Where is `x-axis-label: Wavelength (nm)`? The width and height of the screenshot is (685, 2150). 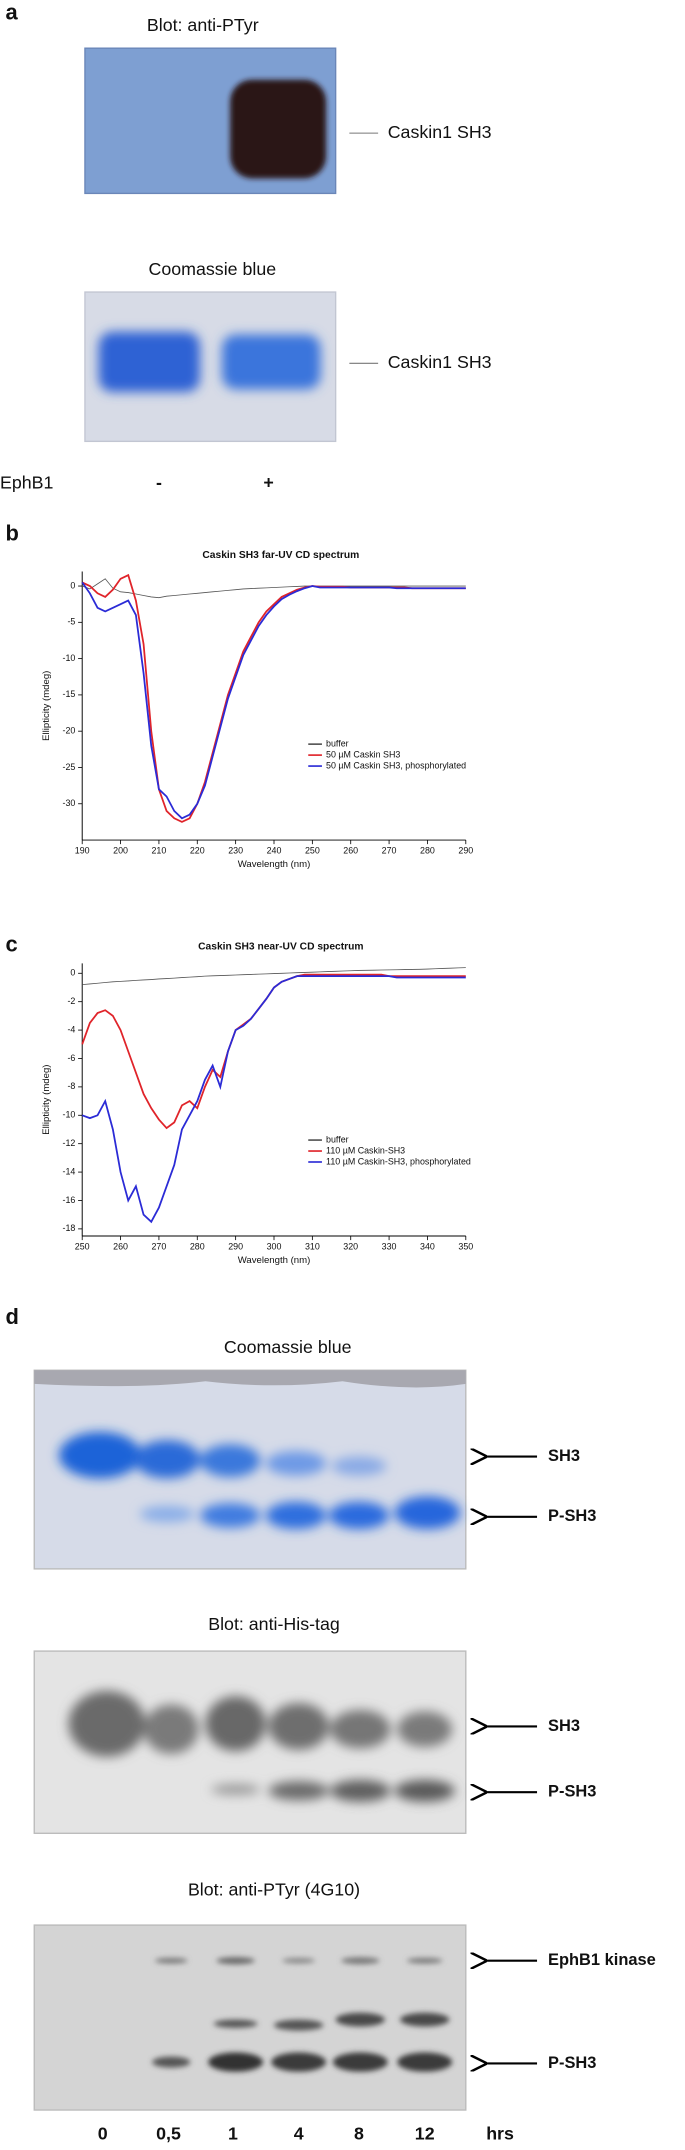
x-axis-label: Wavelength (nm) is located at coordinates (274, 1260).